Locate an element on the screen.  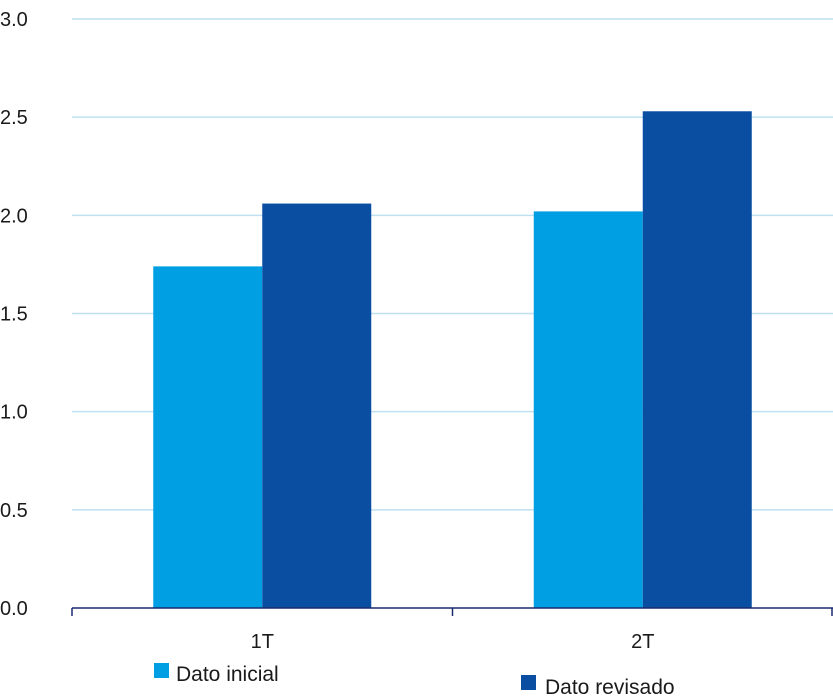
x-tick-label: 1T is located at coordinates (262, 642).